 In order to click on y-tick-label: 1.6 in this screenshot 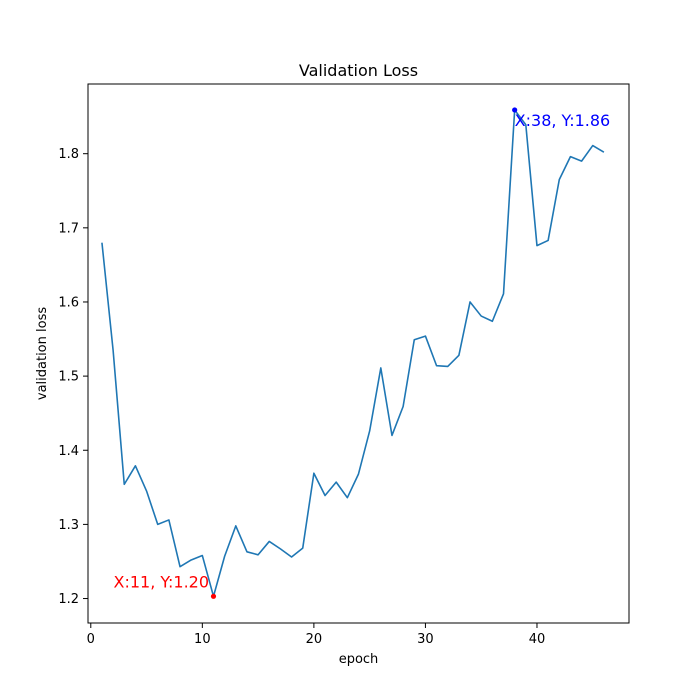, I will do `click(68, 302)`.